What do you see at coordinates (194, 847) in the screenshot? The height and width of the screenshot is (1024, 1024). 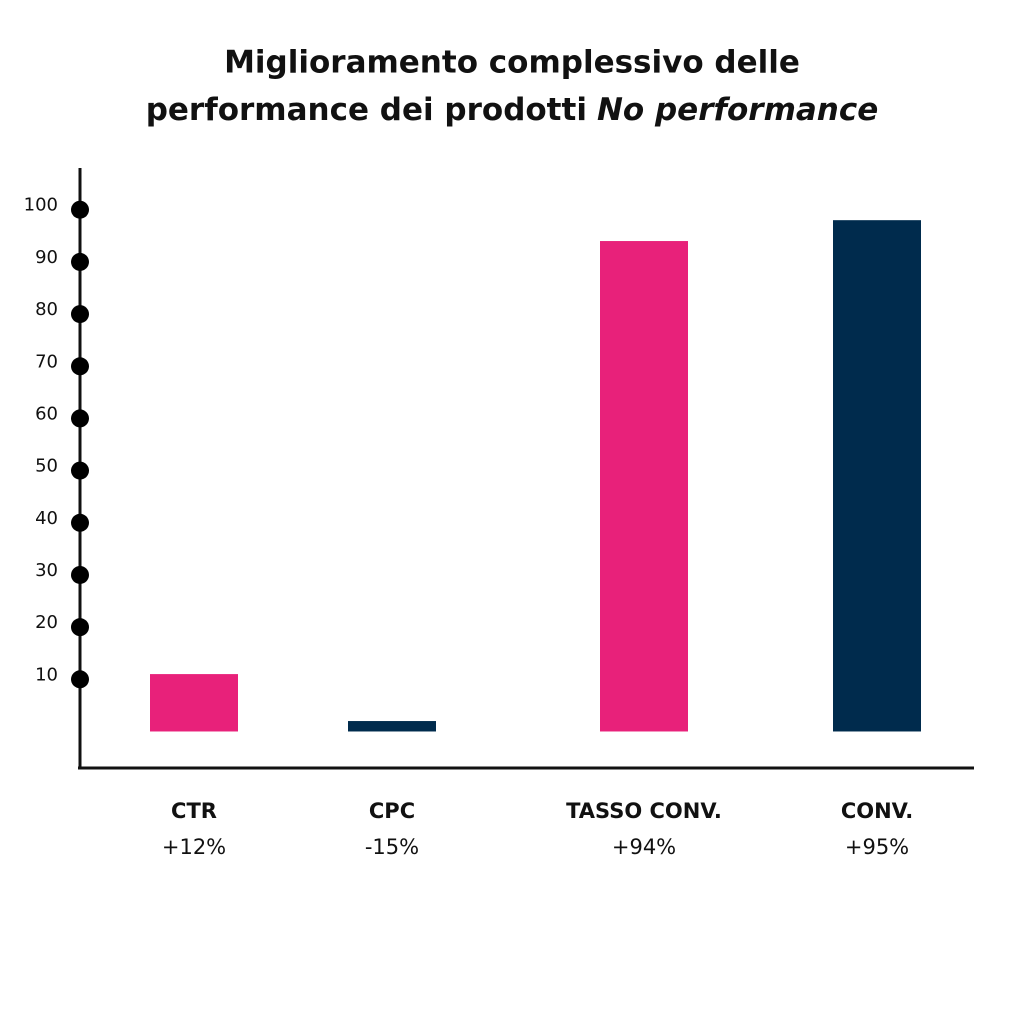 I see `category-annotation: +12%` at bounding box center [194, 847].